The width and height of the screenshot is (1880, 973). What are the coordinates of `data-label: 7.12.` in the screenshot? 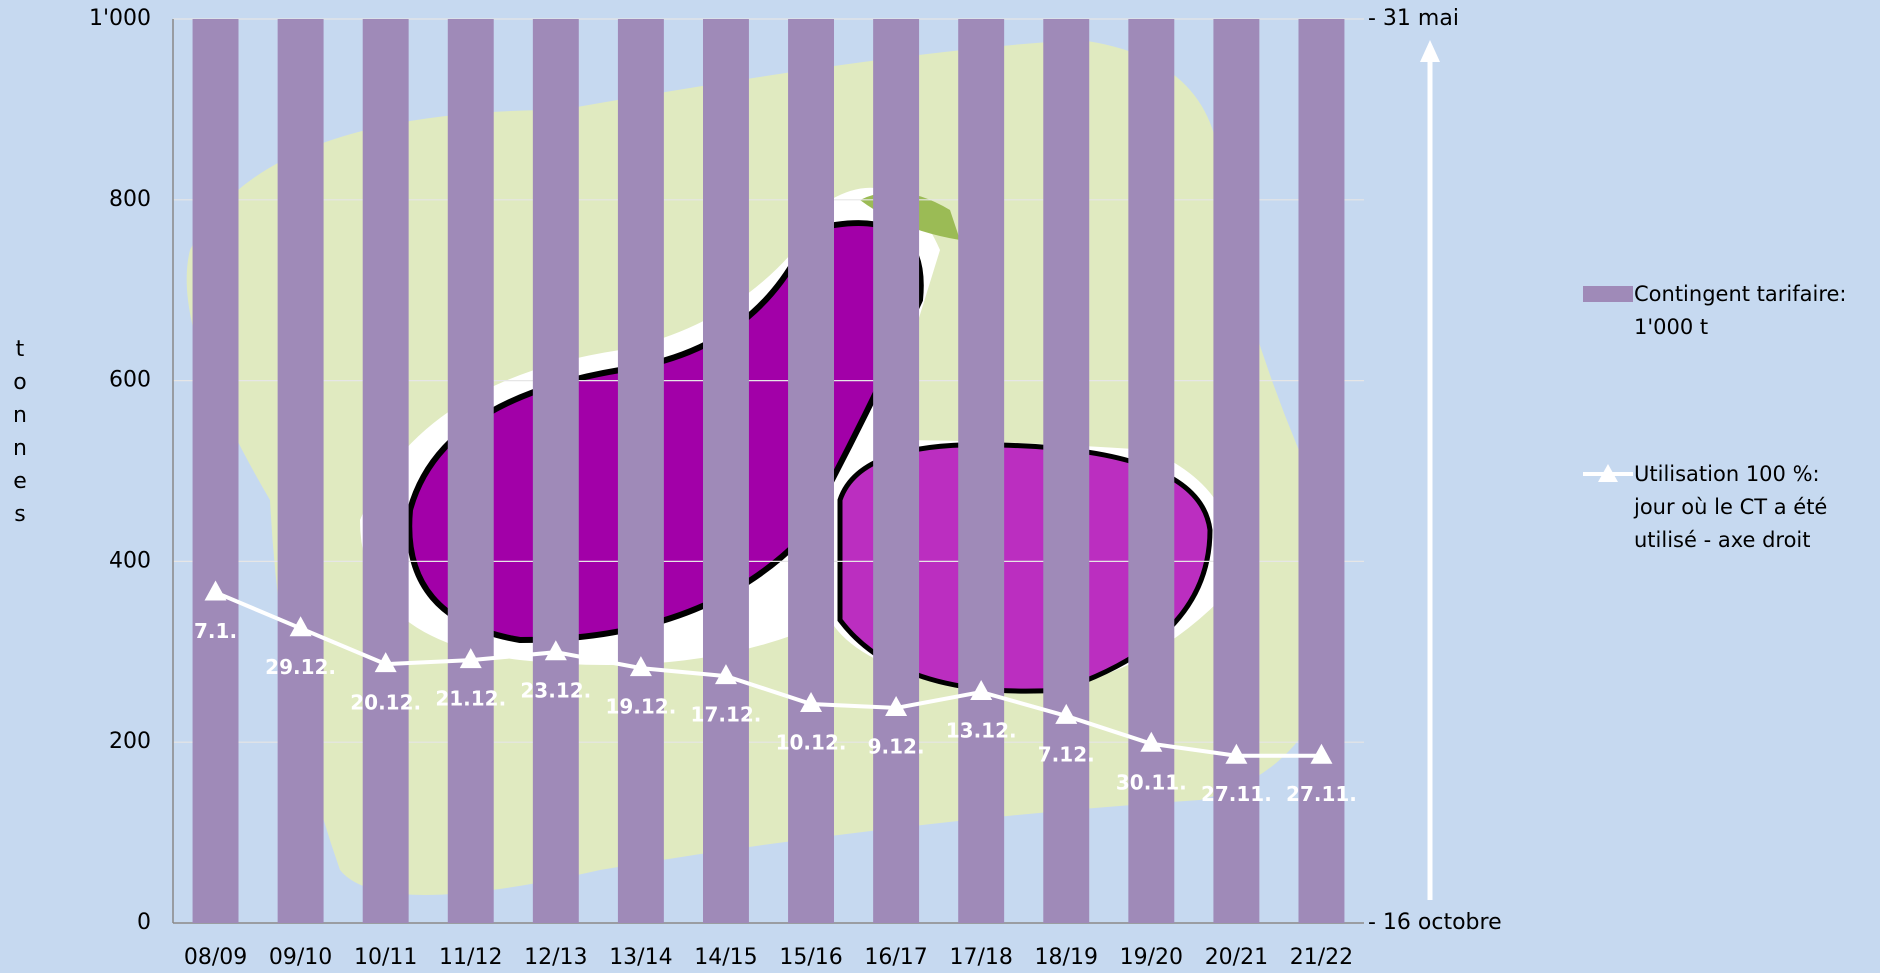 It's located at (1066, 754).